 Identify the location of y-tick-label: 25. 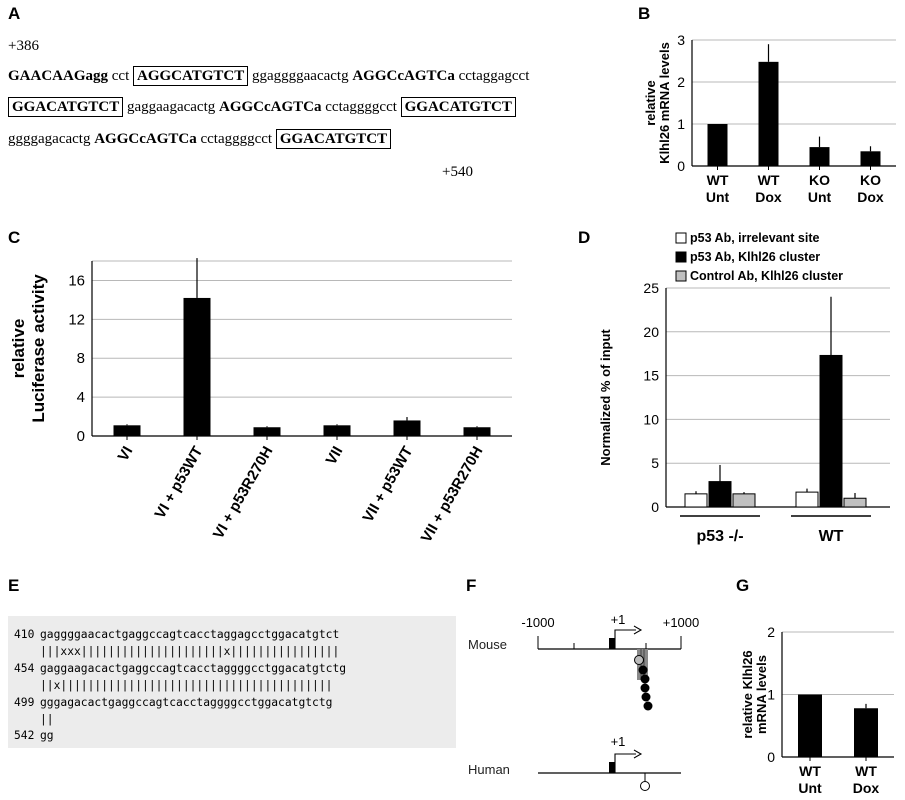
(651, 288).